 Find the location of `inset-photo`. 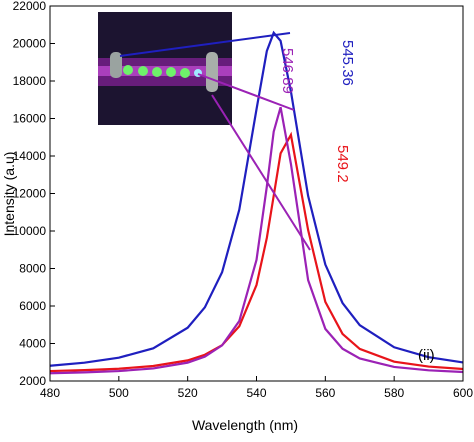

inset-photo is located at coordinates (165, 68).